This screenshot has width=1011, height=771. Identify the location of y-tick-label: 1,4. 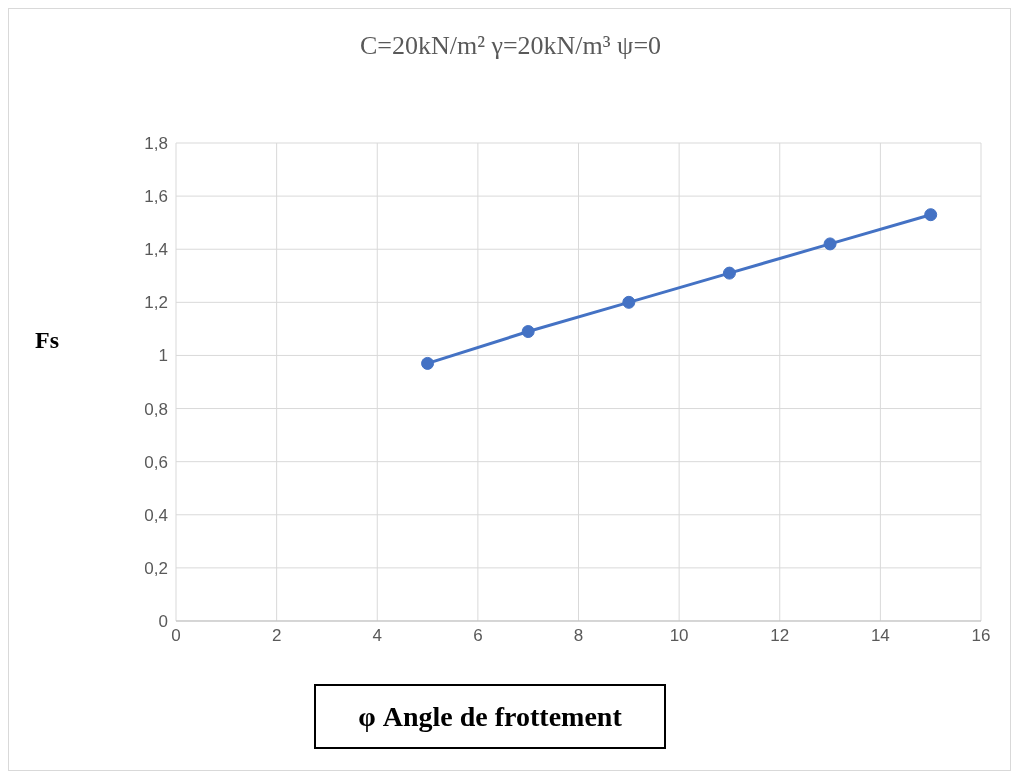
(156, 250).